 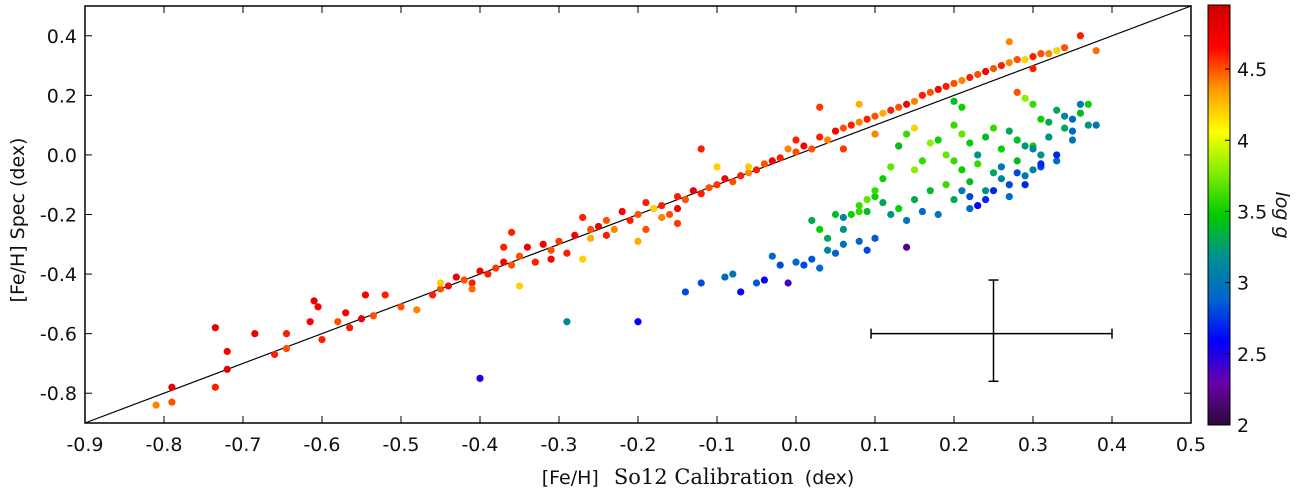 I want to click on x-axis-title: [Fe/H] So12 Calibration (dex), so click(x=698, y=477).